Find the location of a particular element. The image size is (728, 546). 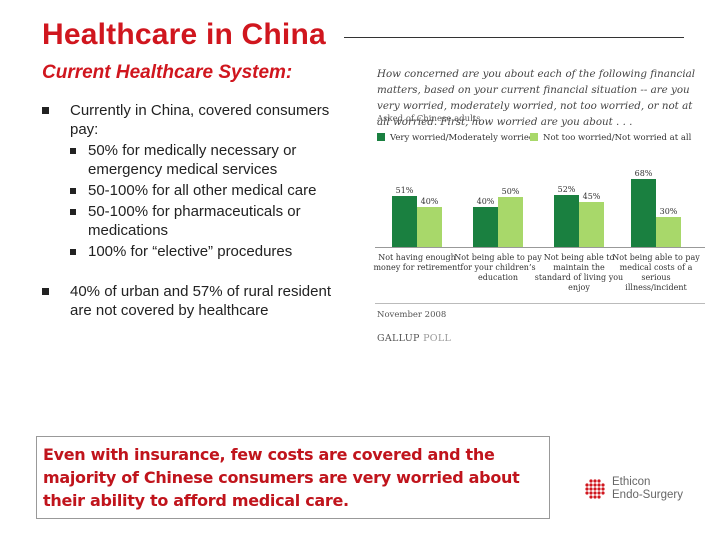

sub-bullet-item: 100% for “elective” procedures is located at coordinates (206, 251).